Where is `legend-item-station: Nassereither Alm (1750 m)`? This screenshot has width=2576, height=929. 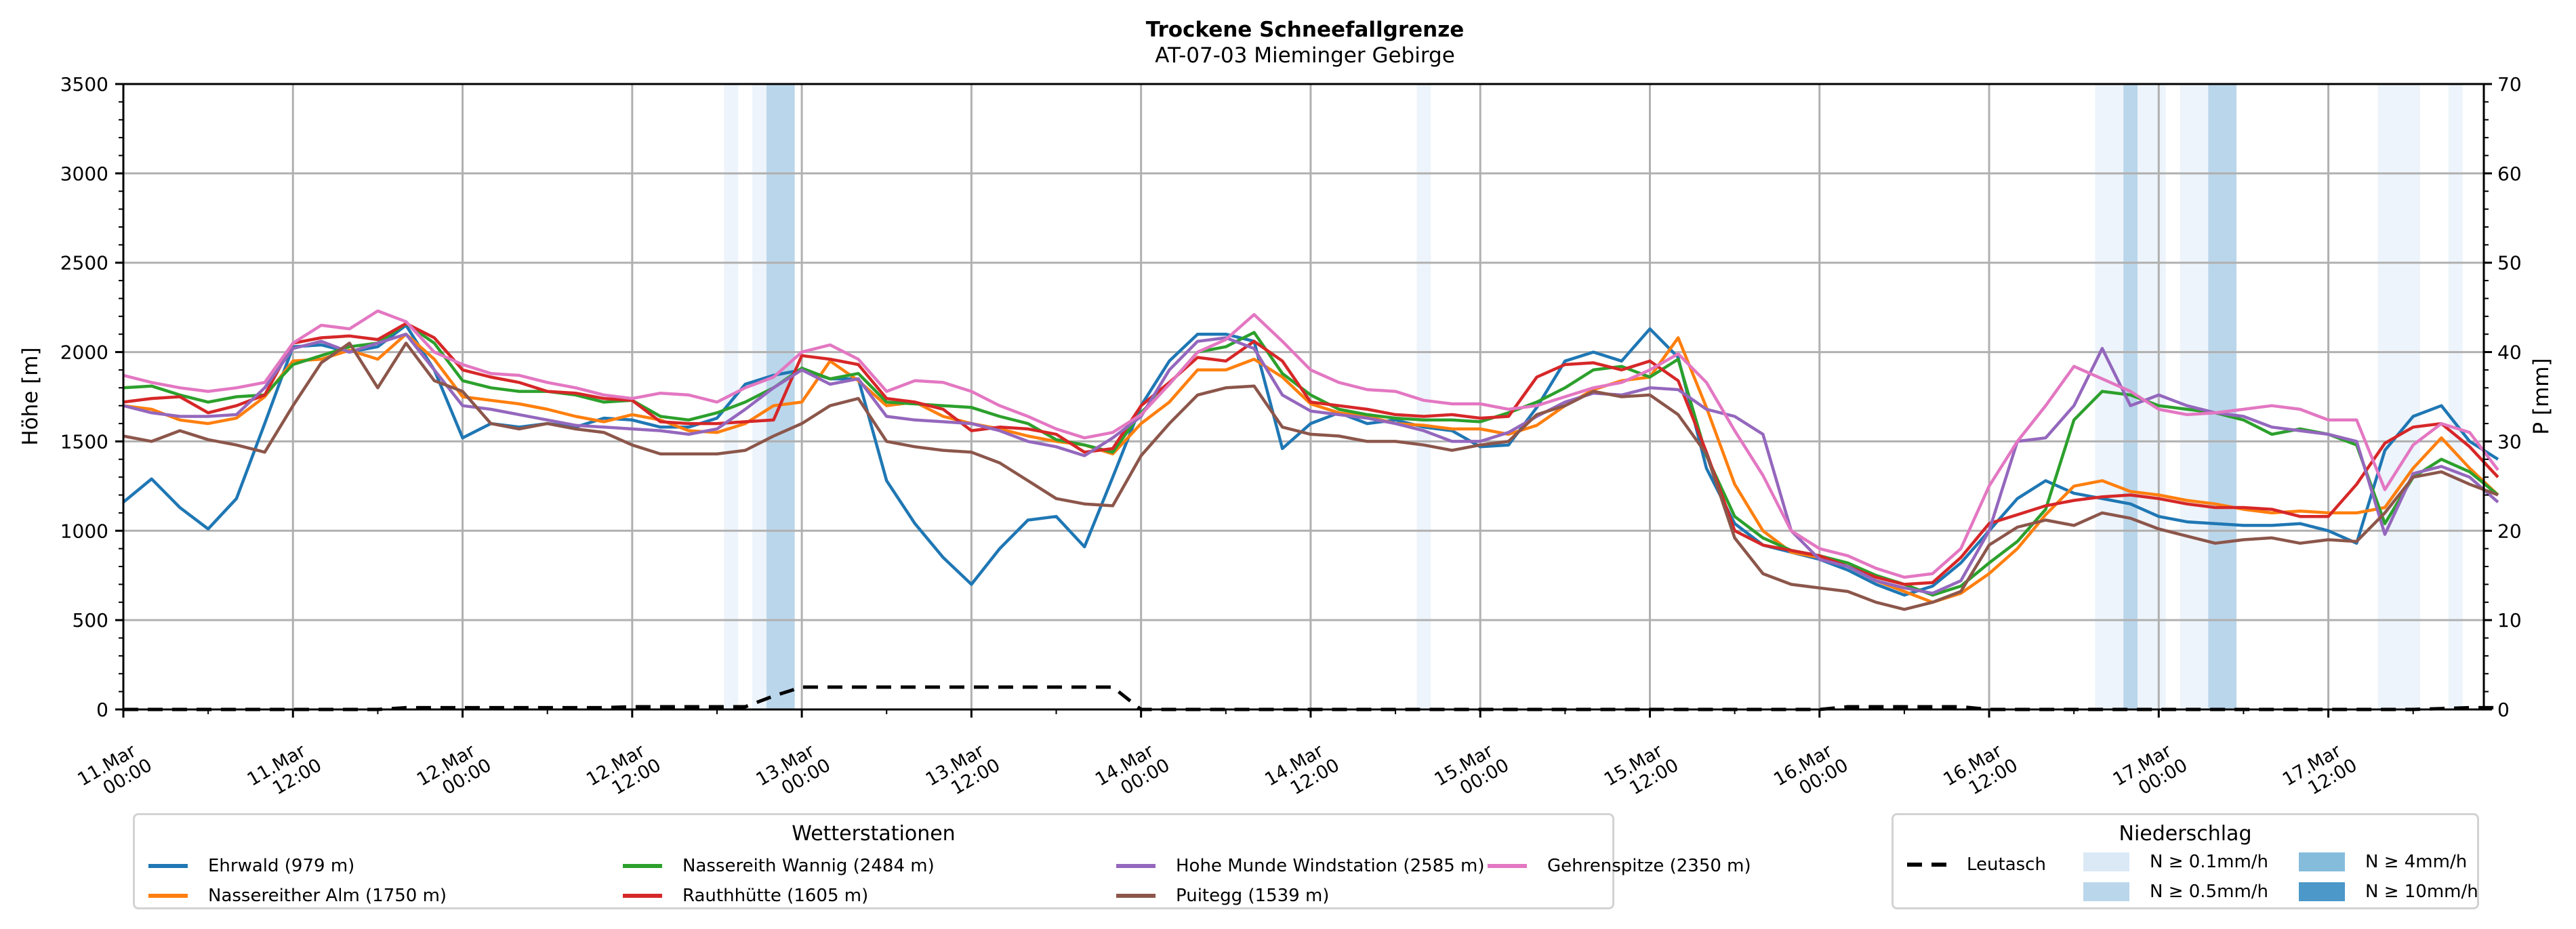 legend-item-station: Nassereither Alm (1750 m) is located at coordinates (297, 896).